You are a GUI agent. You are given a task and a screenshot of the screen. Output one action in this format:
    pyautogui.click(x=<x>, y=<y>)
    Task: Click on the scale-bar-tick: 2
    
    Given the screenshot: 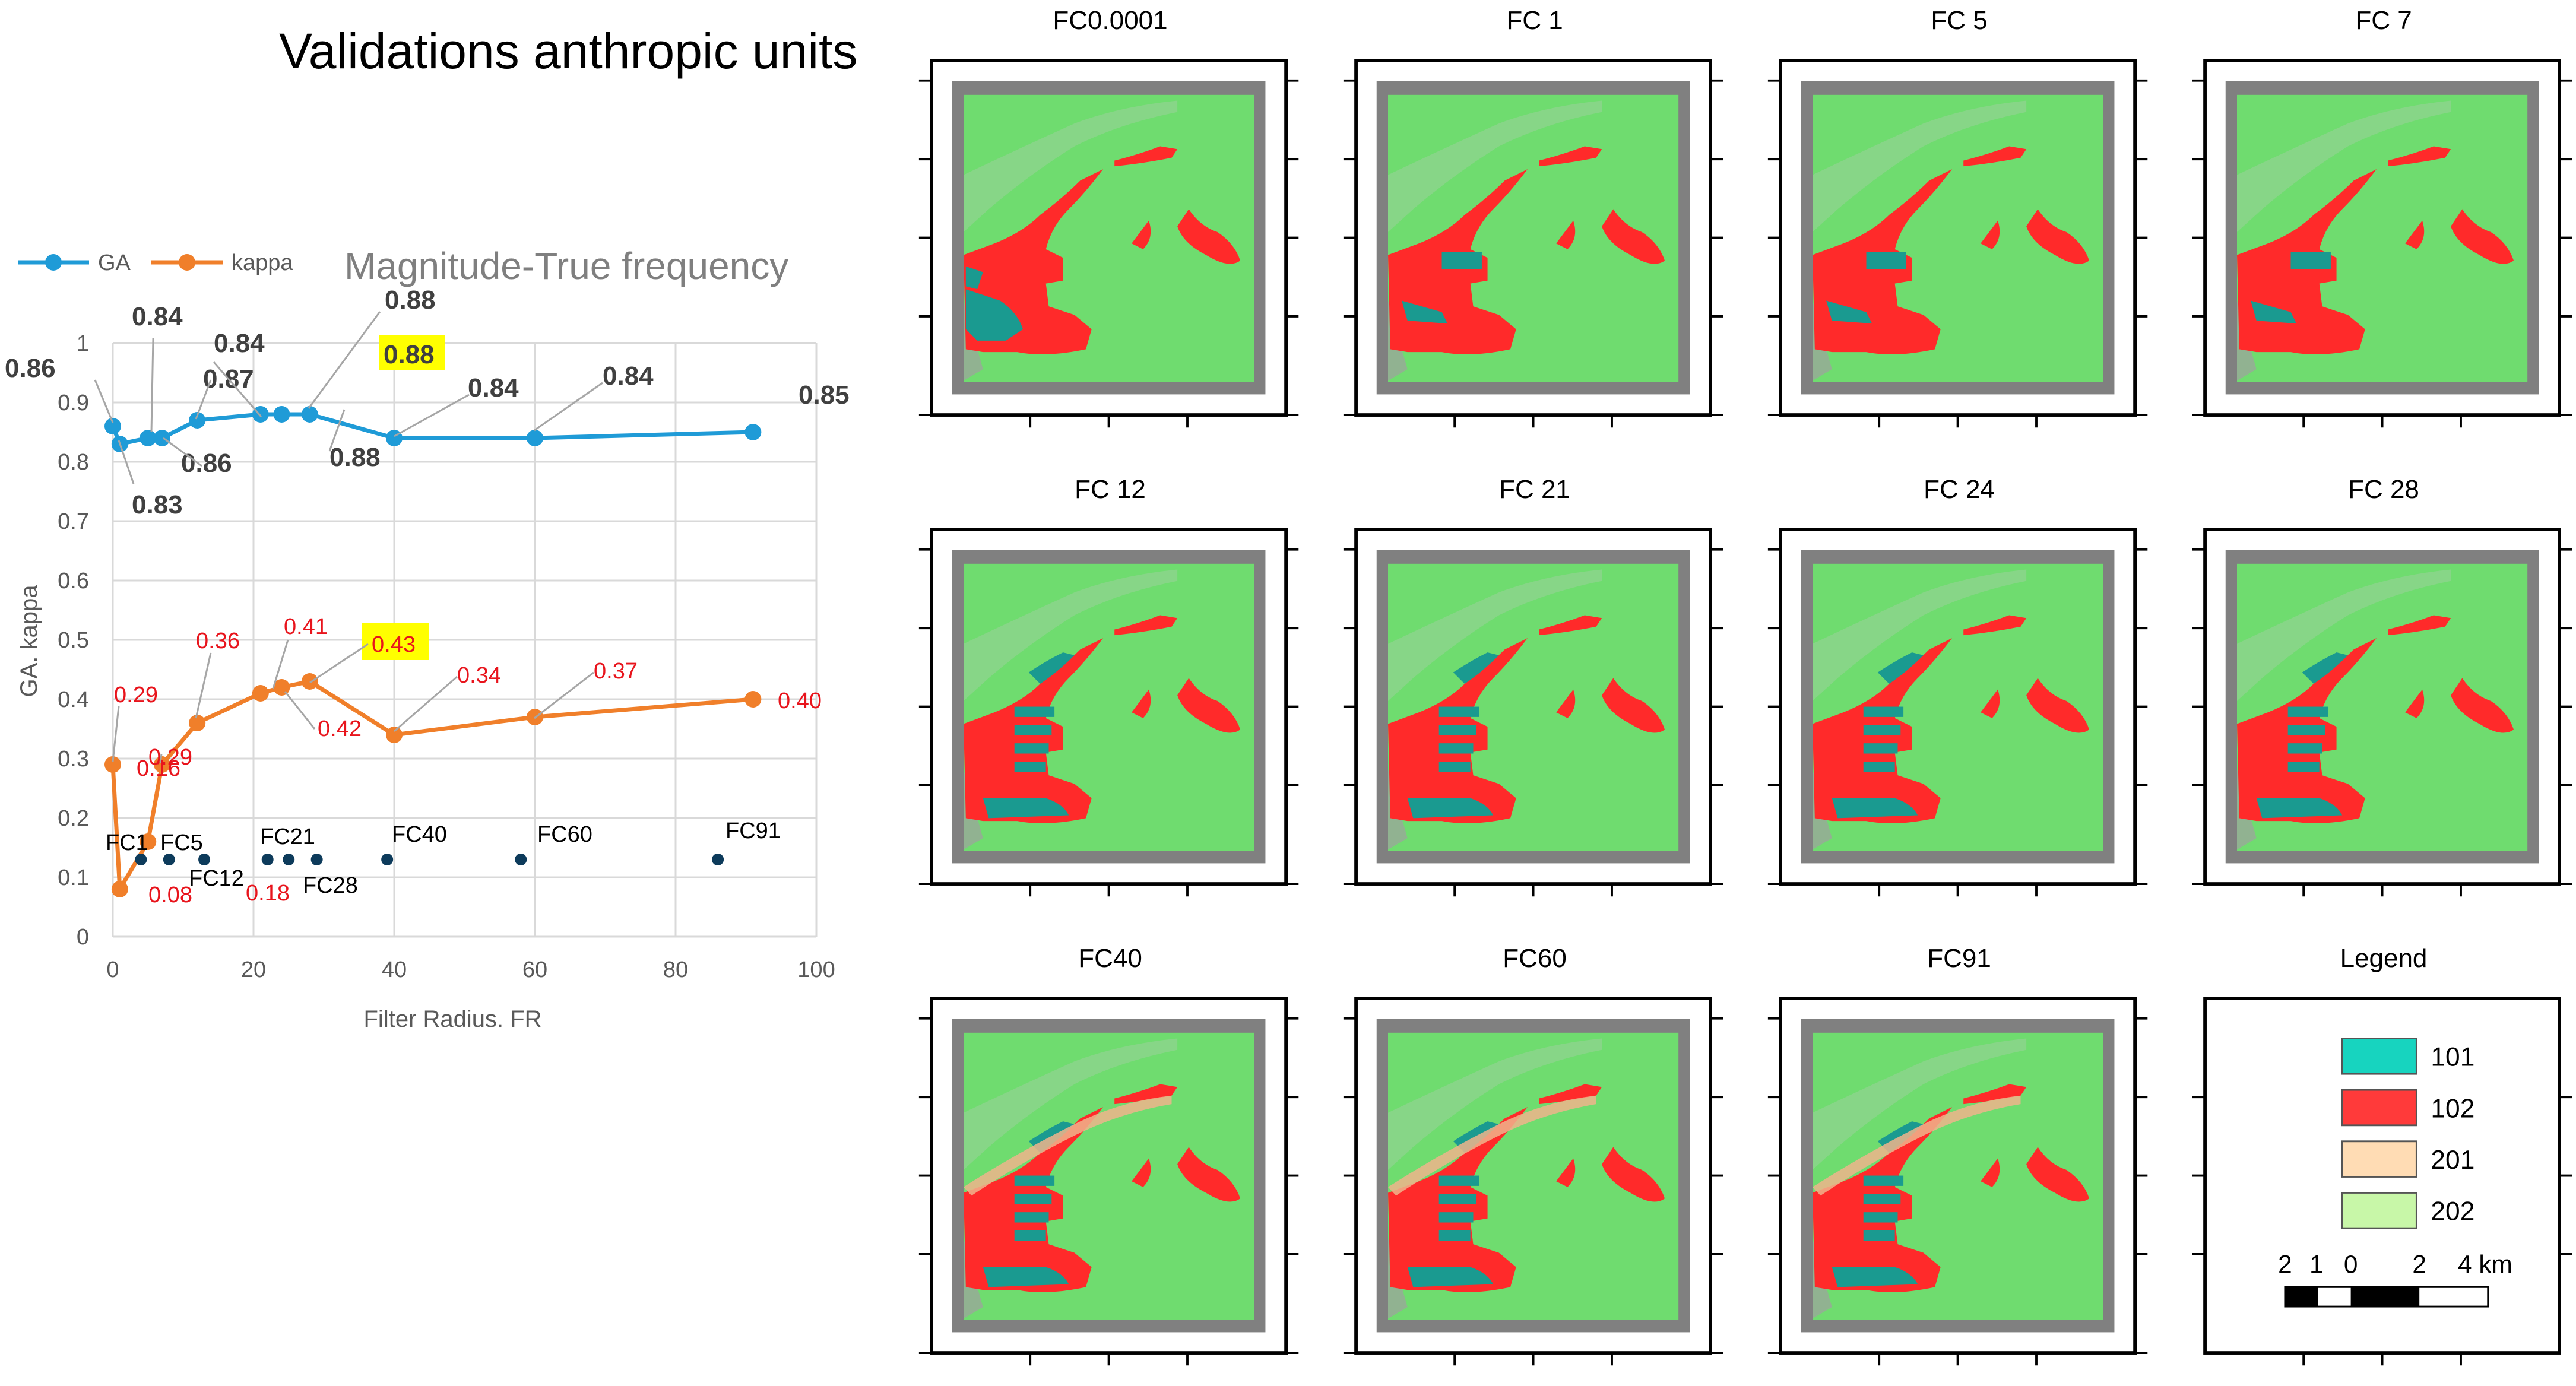 What is the action you would take?
    pyautogui.click(x=2285, y=1264)
    